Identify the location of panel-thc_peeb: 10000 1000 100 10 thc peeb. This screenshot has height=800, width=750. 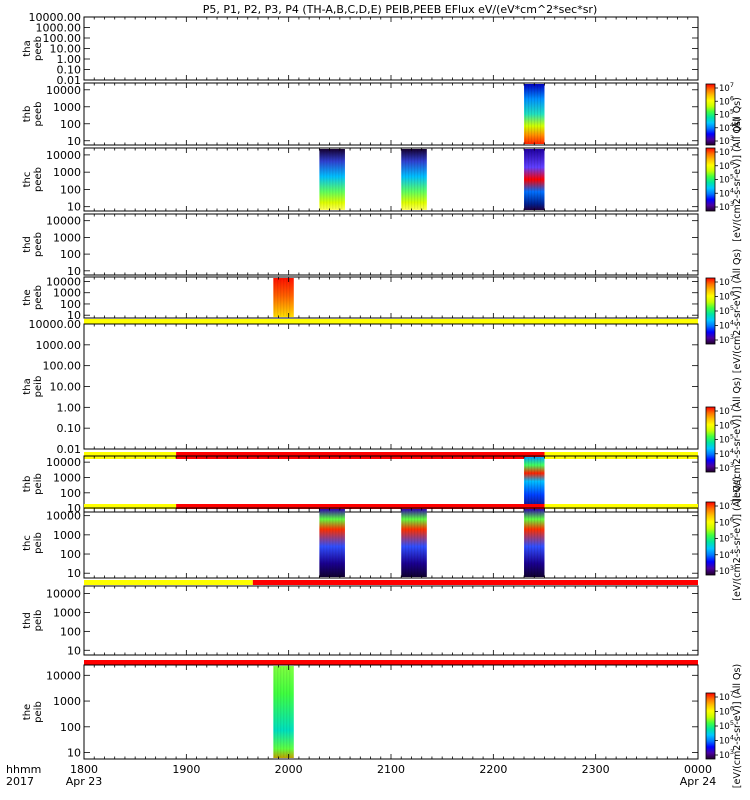
(360, 180).